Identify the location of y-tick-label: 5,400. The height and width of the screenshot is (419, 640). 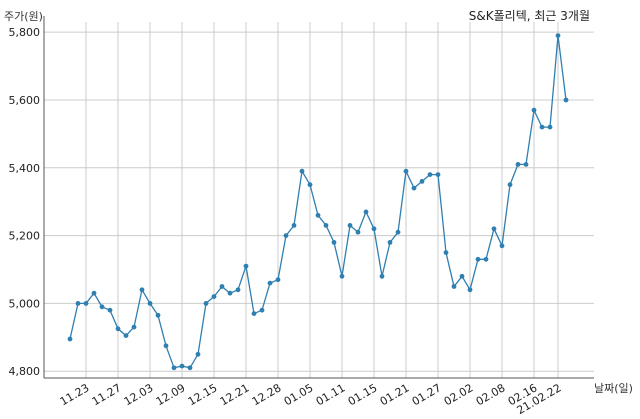
(25, 168).